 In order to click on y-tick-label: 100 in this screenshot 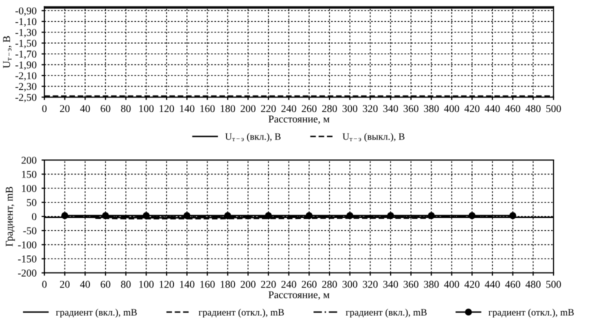, I will do `click(29, 188)`.